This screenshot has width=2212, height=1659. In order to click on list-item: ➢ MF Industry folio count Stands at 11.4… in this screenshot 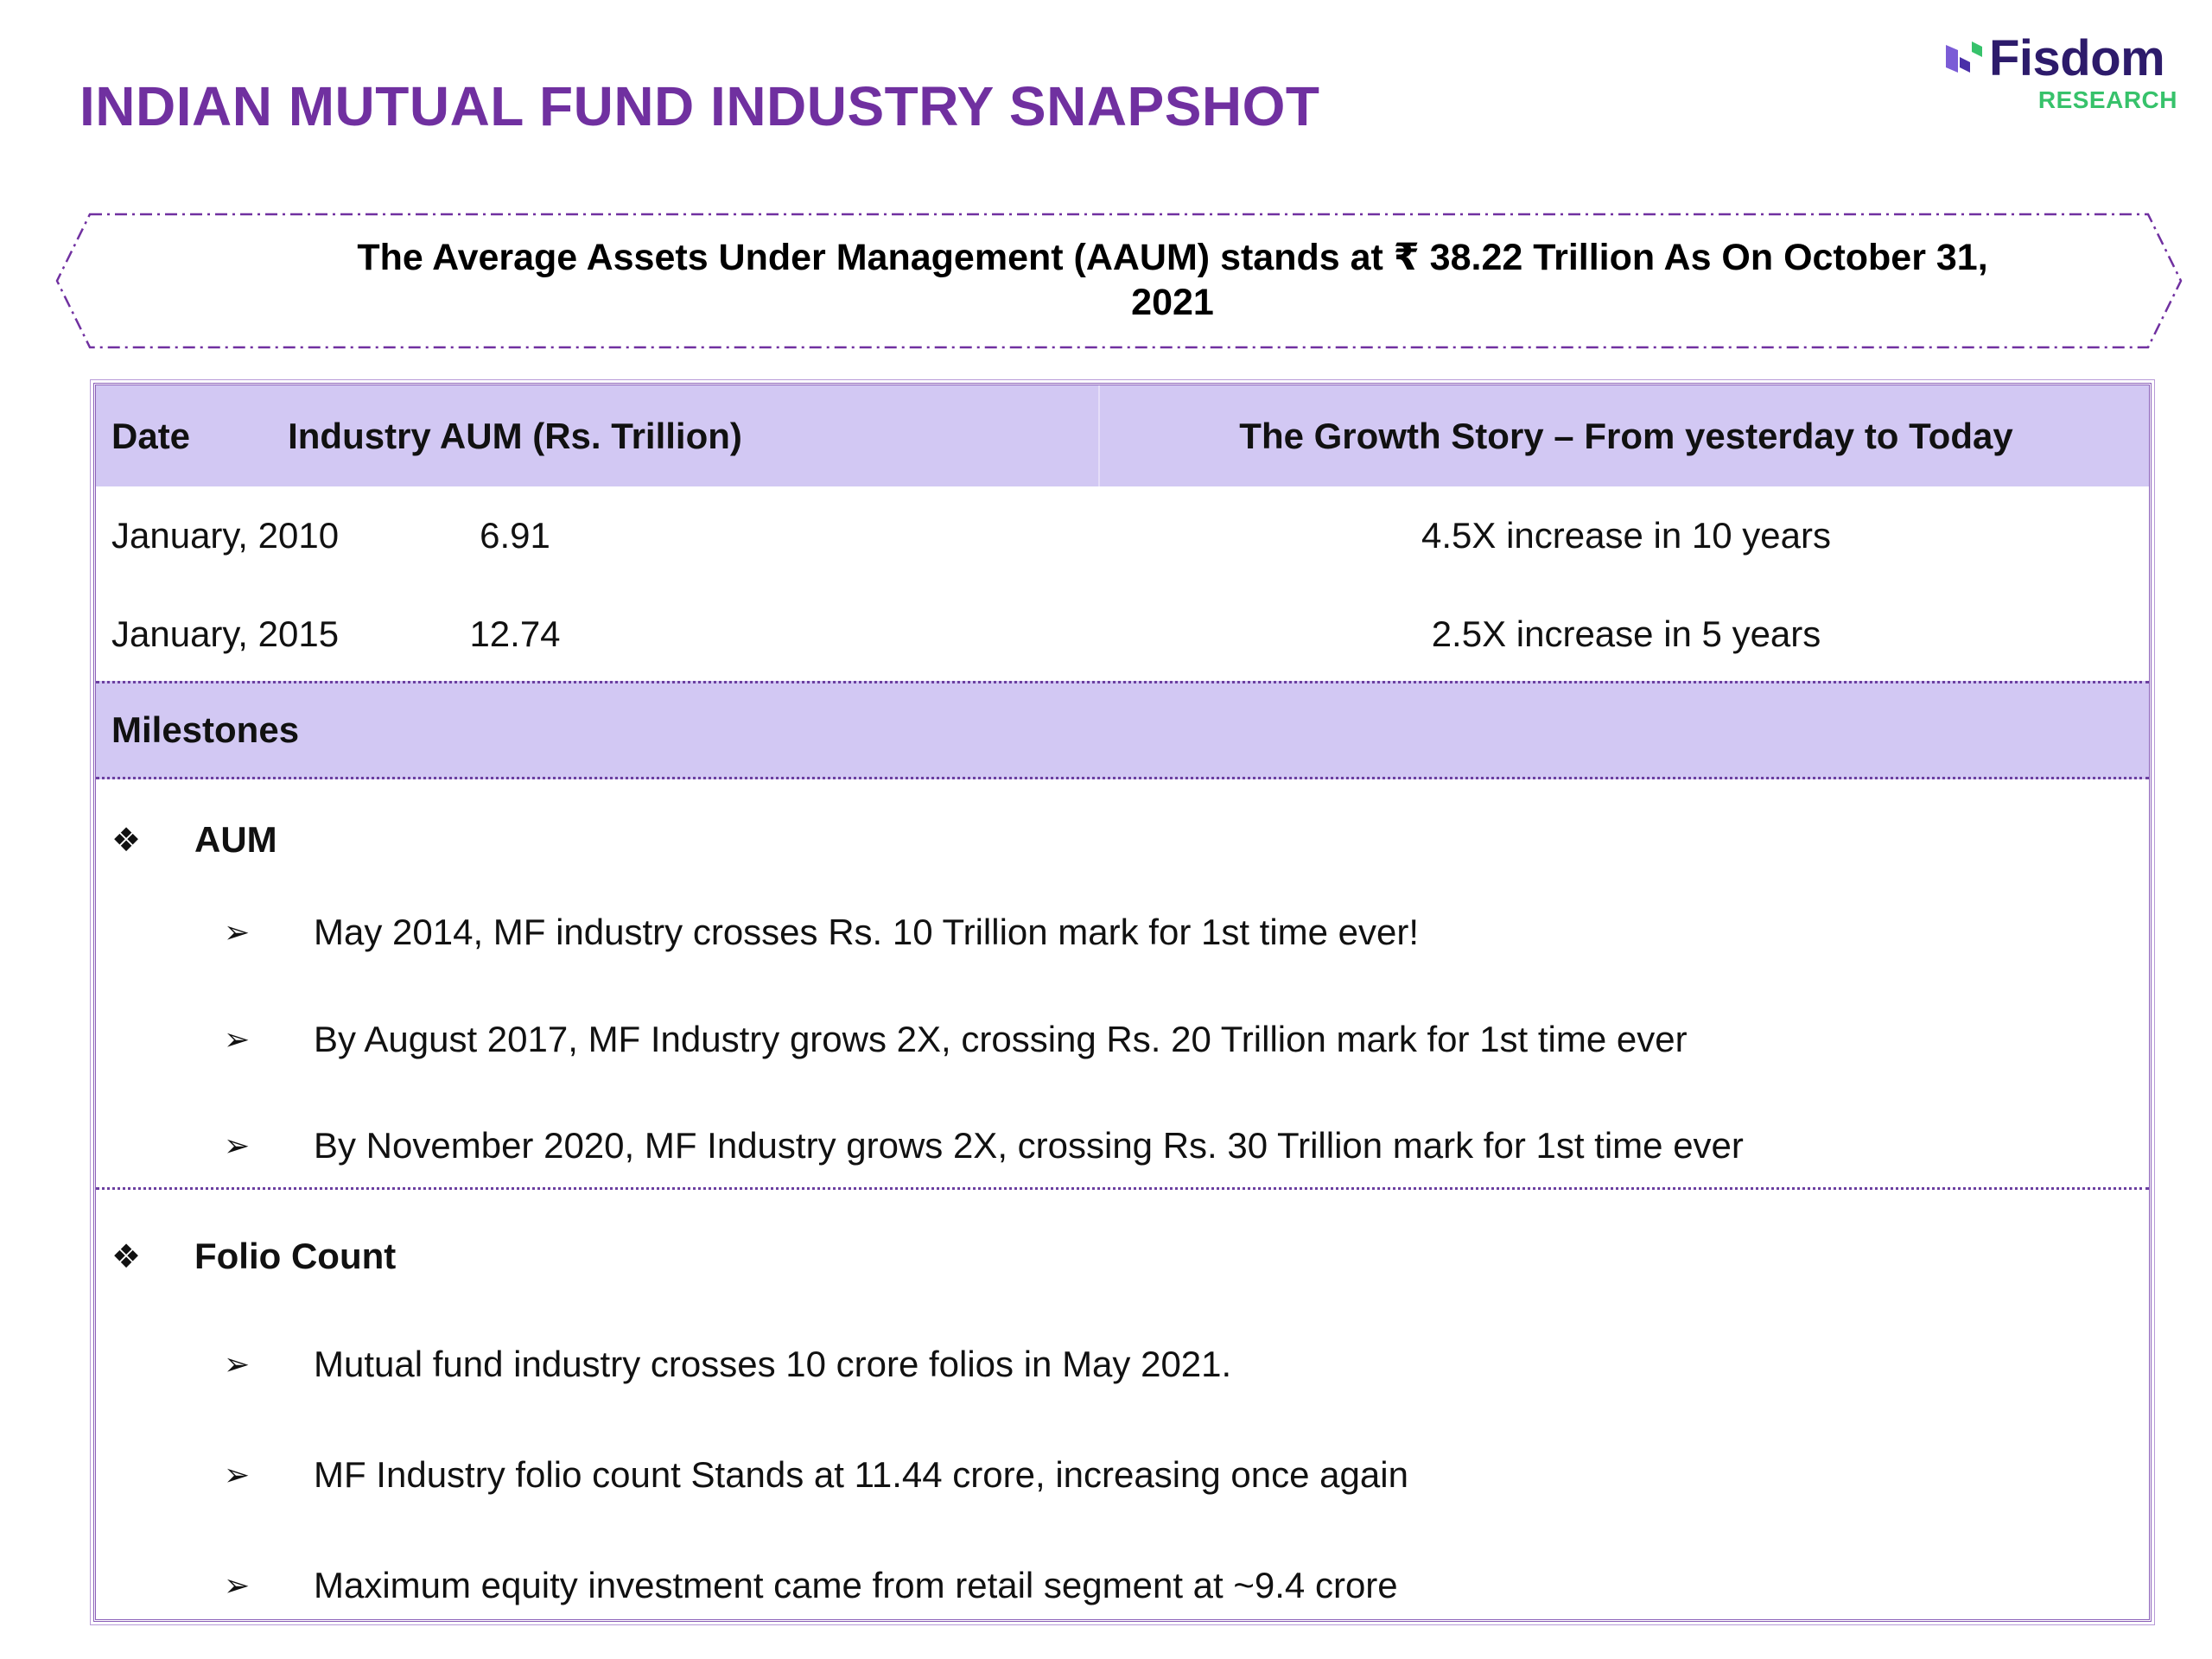, I will do `click(816, 1475)`.